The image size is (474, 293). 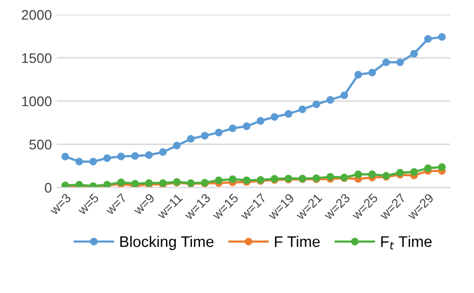 I want to click on x-tick-label: w=7, so click(x=116, y=204).